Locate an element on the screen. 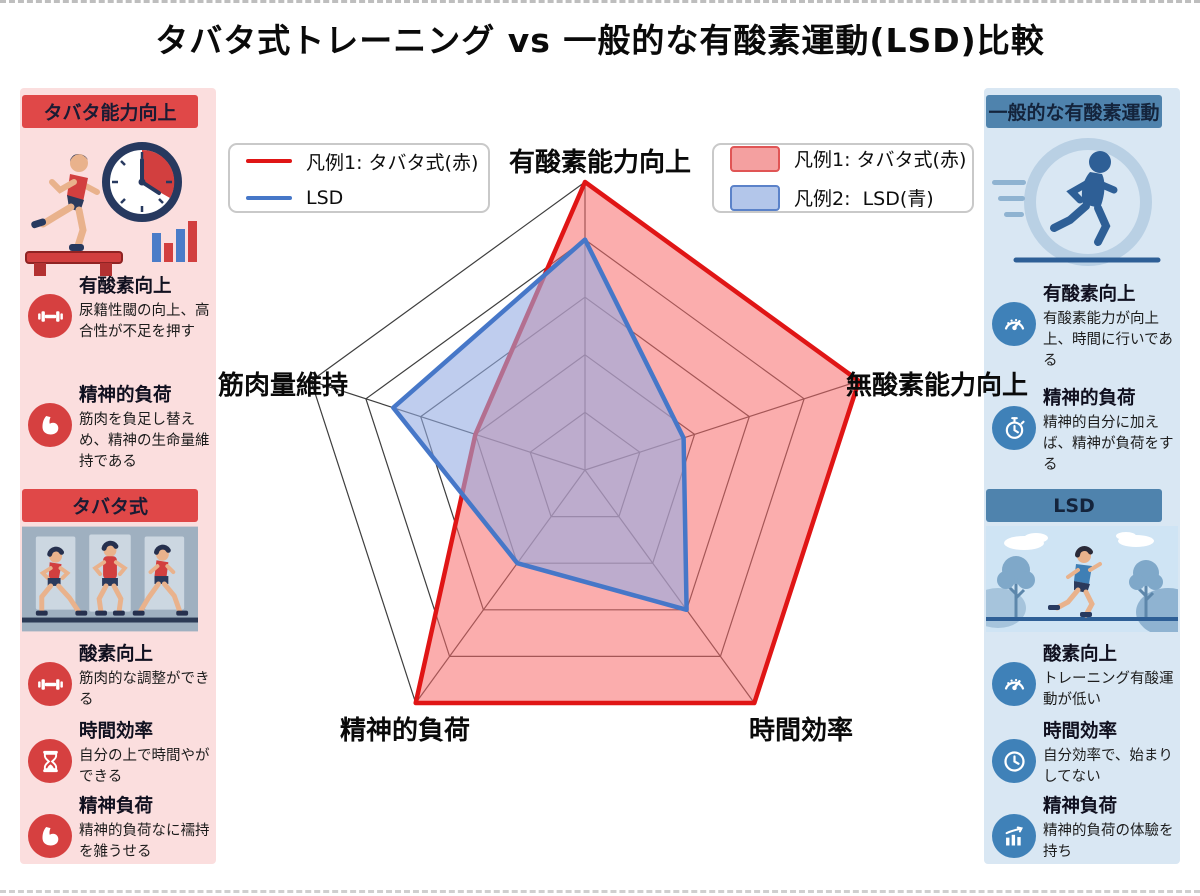 The height and width of the screenshot is (896, 1200). park-illustration is located at coordinates (1082, 579).